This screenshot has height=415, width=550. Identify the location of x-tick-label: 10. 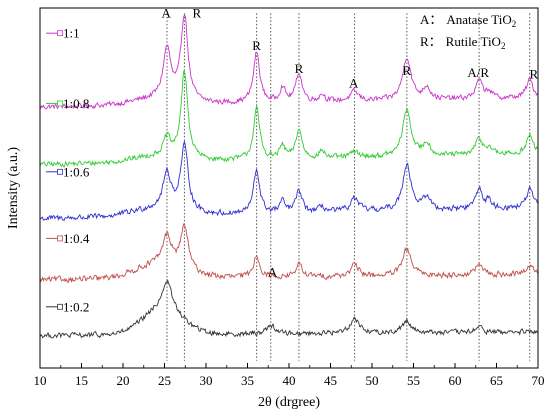
(40, 380).